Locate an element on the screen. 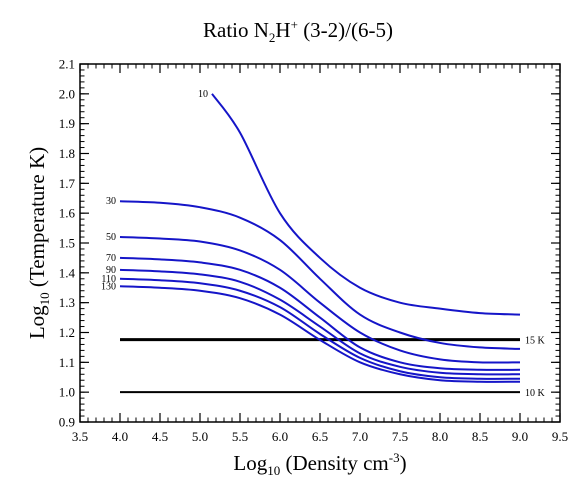 The width and height of the screenshot is (584, 500). x-tick-label: 6.0 is located at coordinates (280, 436).